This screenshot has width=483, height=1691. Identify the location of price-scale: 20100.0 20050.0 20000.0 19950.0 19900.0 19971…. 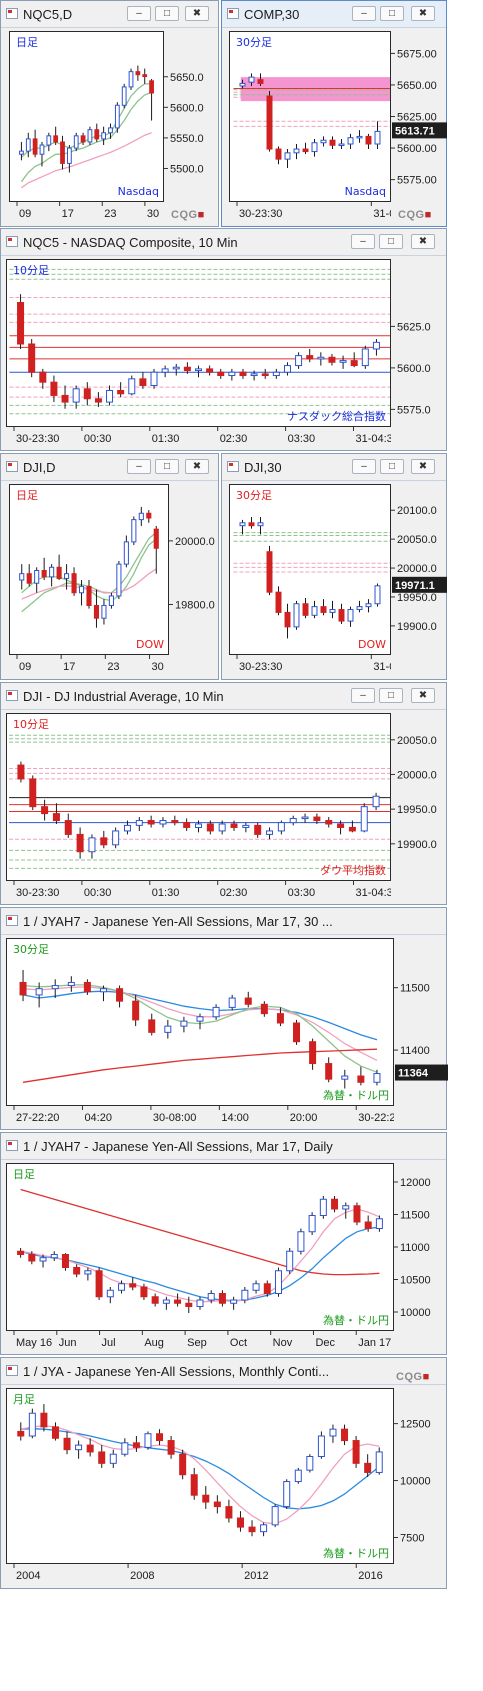
(419, 569).